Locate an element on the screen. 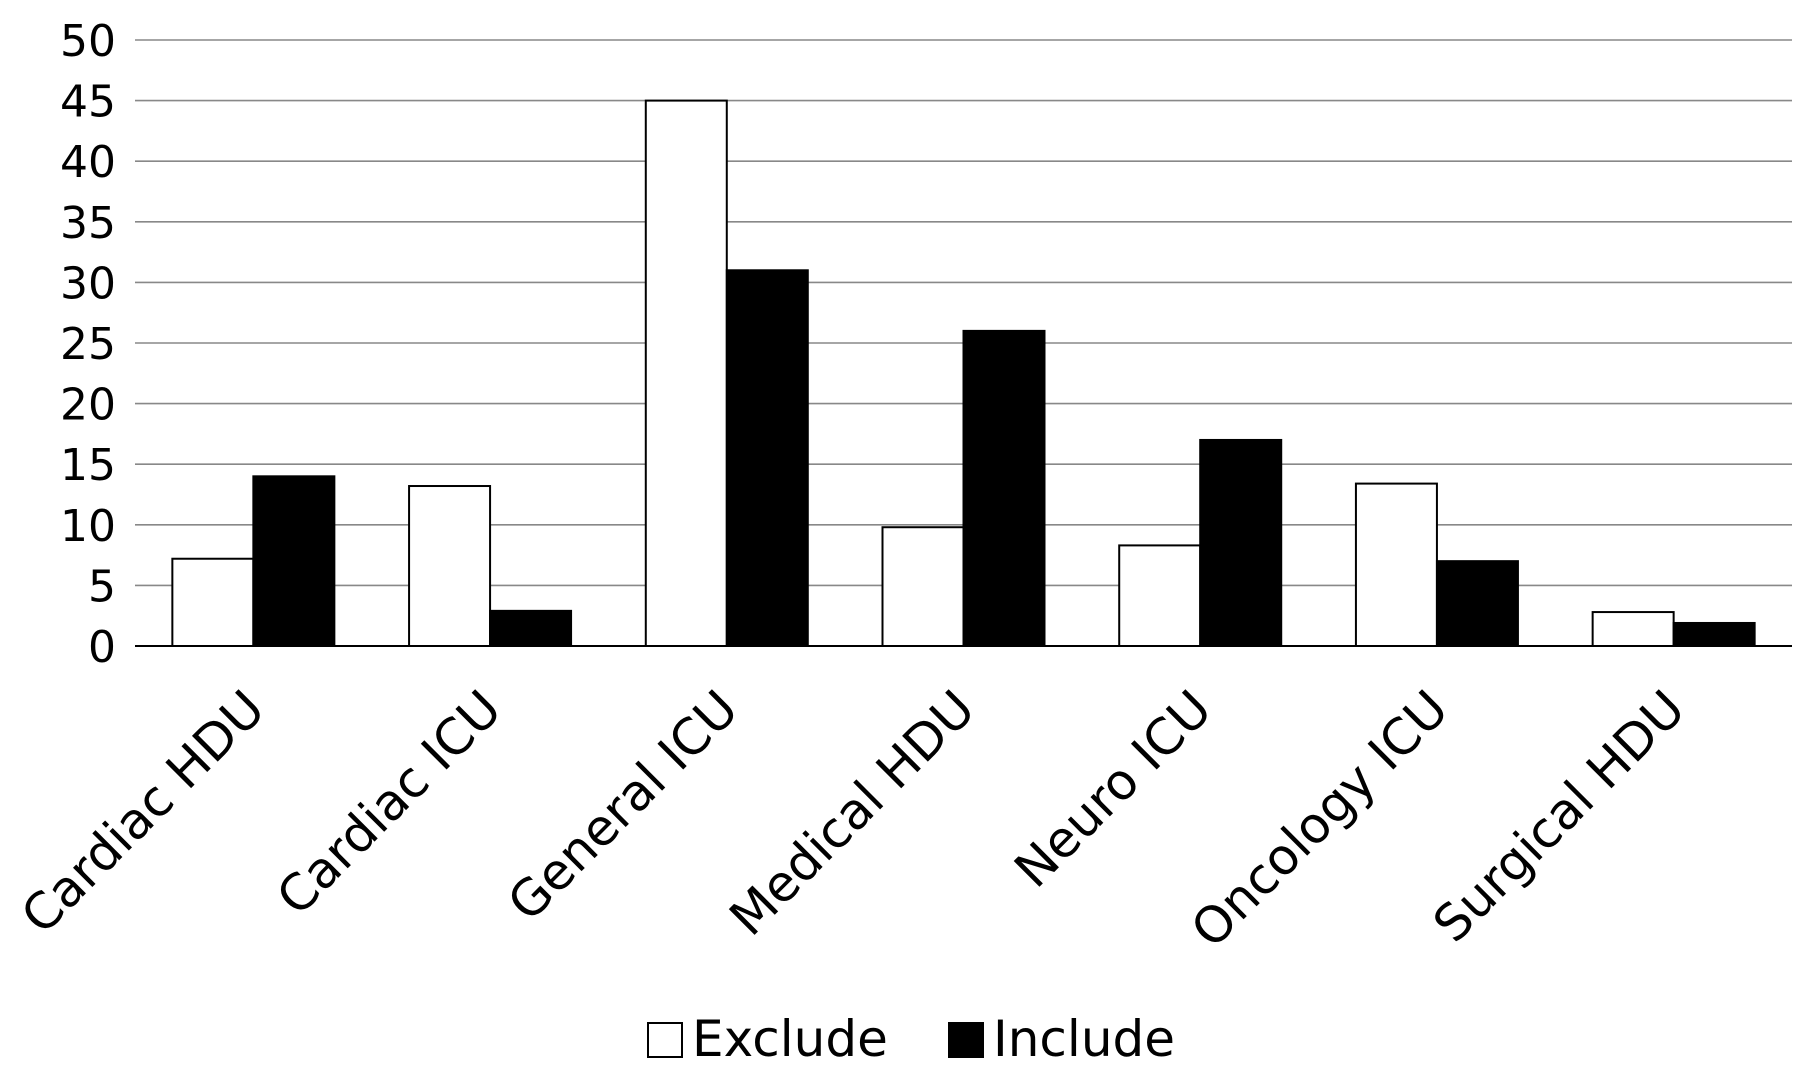 The width and height of the screenshot is (1800, 1069). y-tick-label: 10 is located at coordinates (88, 526).